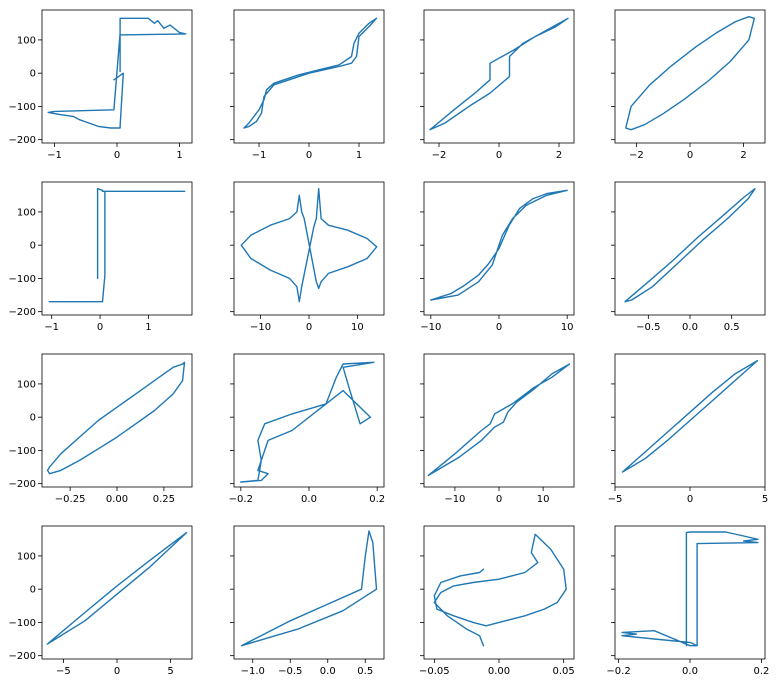 Image resolution: width=779 pixels, height=686 pixels. I want to click on subplot-4-1: −5 0 5 −200 −100 0 100, so click(101, 601).